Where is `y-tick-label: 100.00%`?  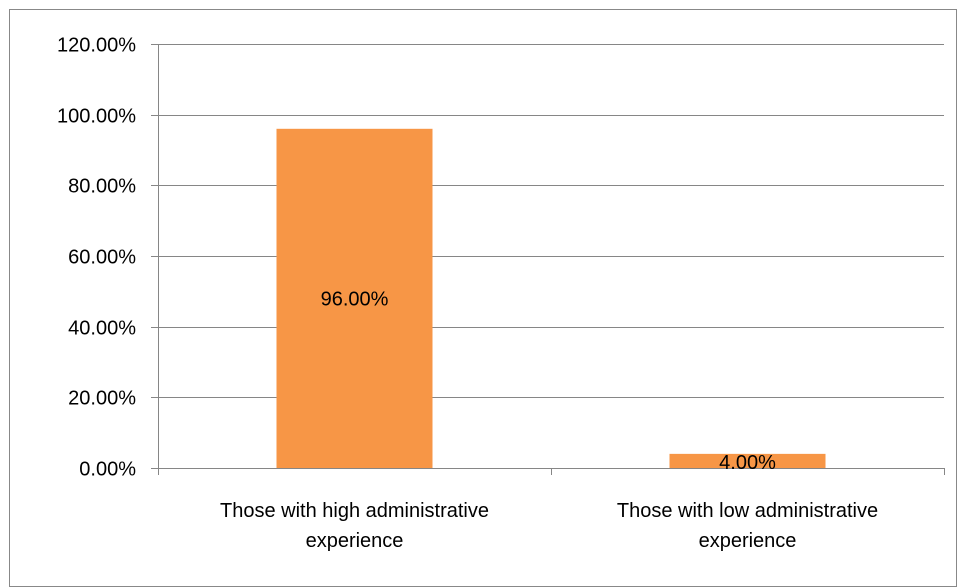 y-tick-label: 100.00% is located at coordinates (96, 117).